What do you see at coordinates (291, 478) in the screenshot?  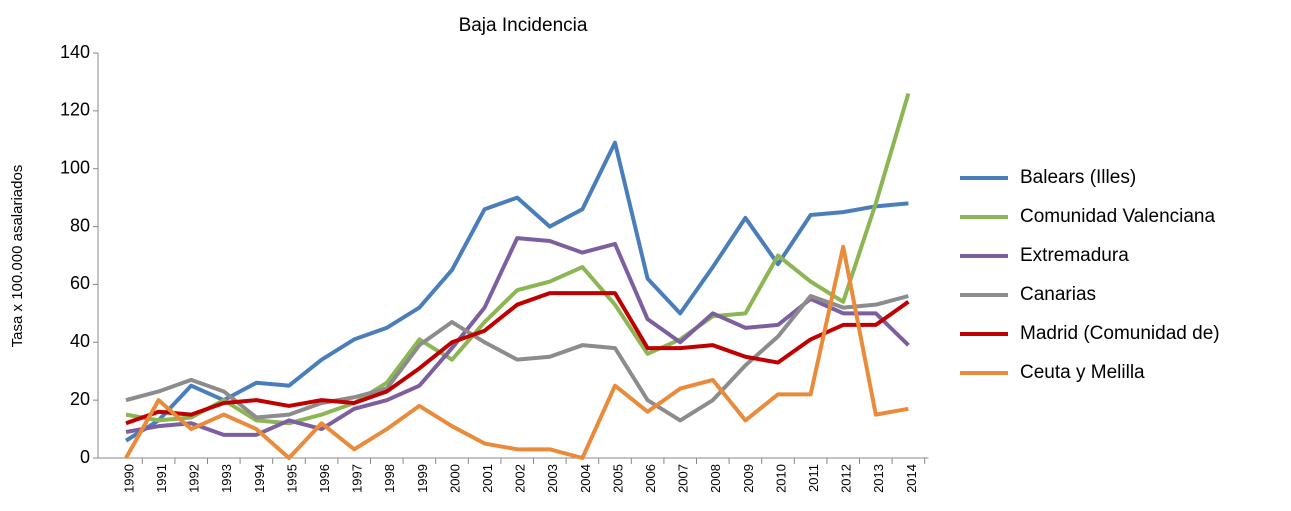 I see `x-tick-label: 1995` at bounding box center [291, 478].